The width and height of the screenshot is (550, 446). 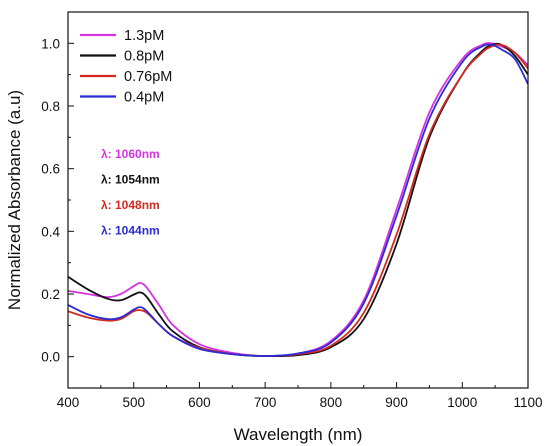 What do you see at coordinates (130, 180) in the screenshot?
I see `peak-wavelength-label: λ: 1054nm` at bounding box center [130, 180].